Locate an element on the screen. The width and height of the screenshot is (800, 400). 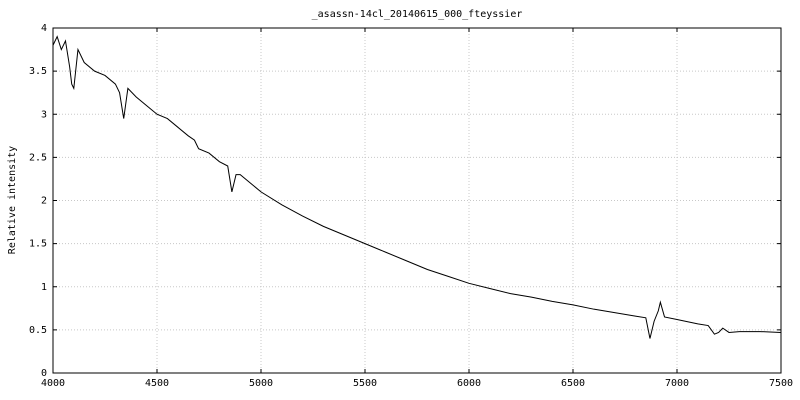
y-tick-label: 3 is located at coordinates (44, 114).